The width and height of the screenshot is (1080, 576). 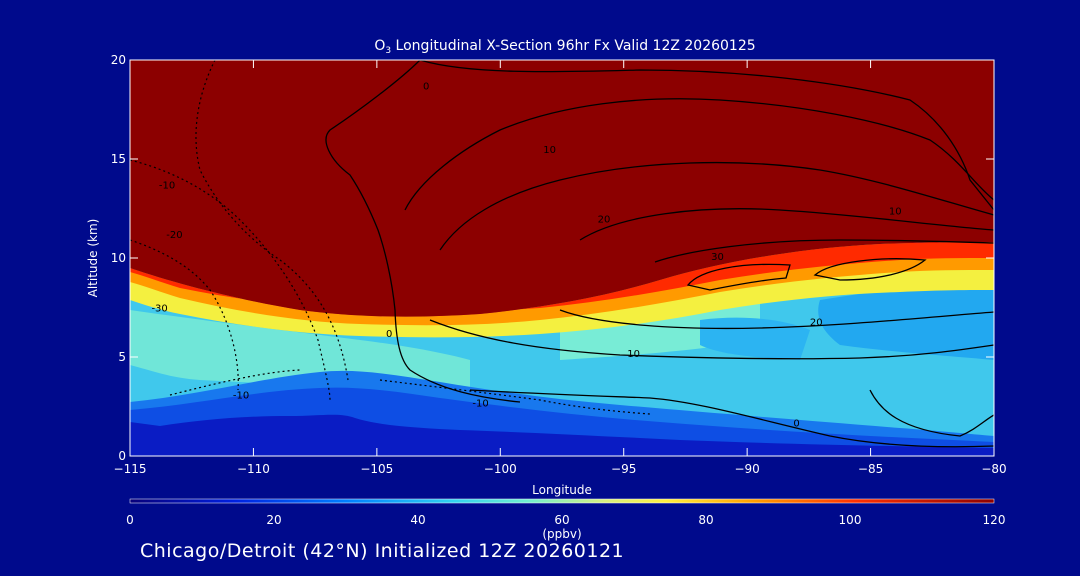 I want to click on contour-ten-lower, so click(x=711, y=339).